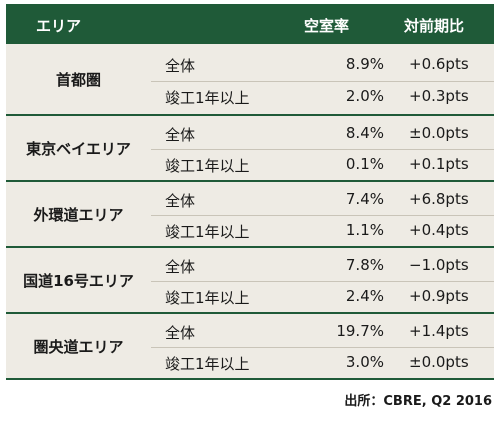 The image size is (500, 422). I want to click on table-row: 全体 19.7% +1.4pts, so click(322, 332).